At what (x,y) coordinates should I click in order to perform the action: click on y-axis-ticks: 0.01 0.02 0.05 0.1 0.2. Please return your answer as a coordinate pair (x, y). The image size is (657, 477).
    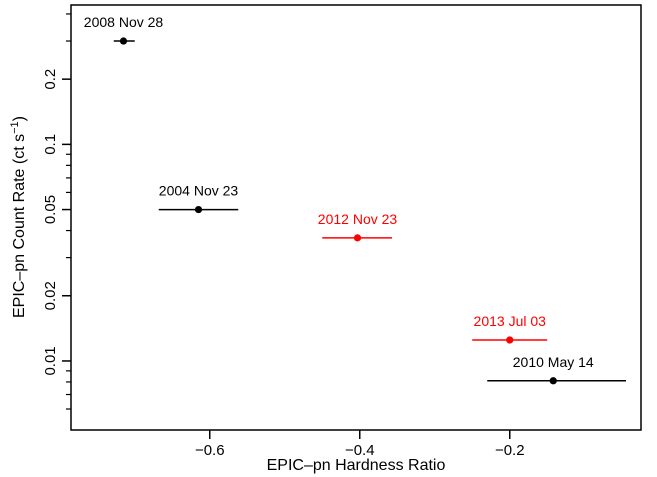
    Looking at the image, I should click on (56, 211).